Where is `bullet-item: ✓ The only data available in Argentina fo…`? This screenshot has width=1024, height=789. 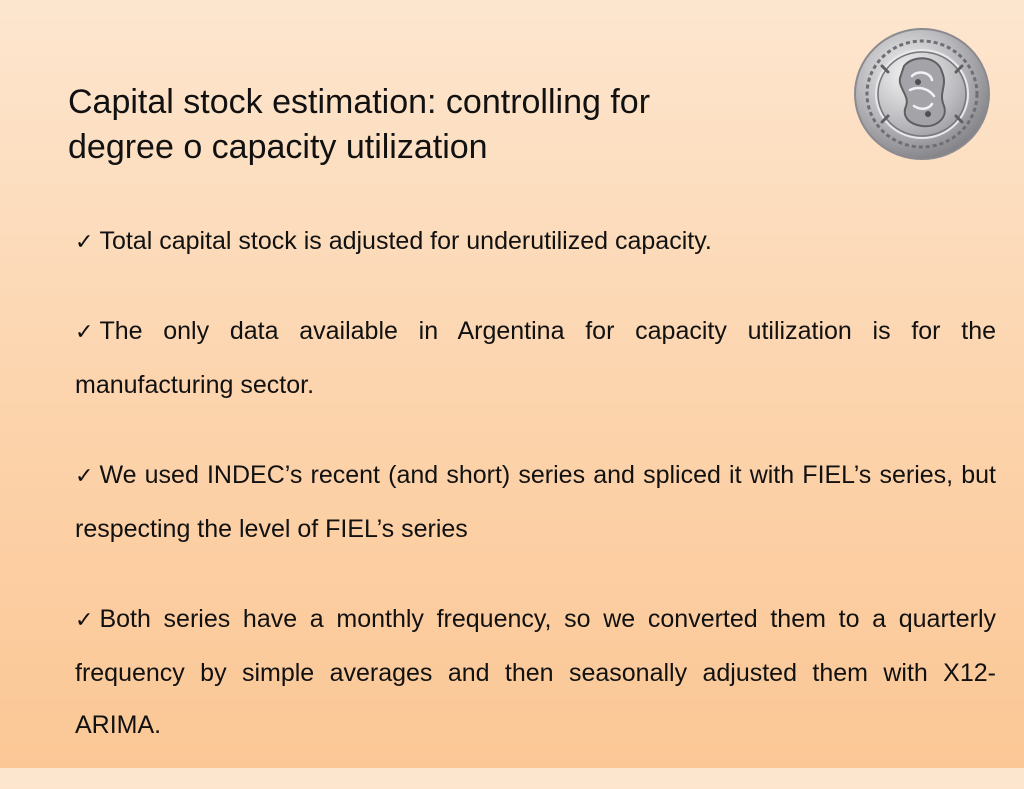 bullet-item: ✓ The only data available in Argentina fo… is located at coordinates (535, 358).